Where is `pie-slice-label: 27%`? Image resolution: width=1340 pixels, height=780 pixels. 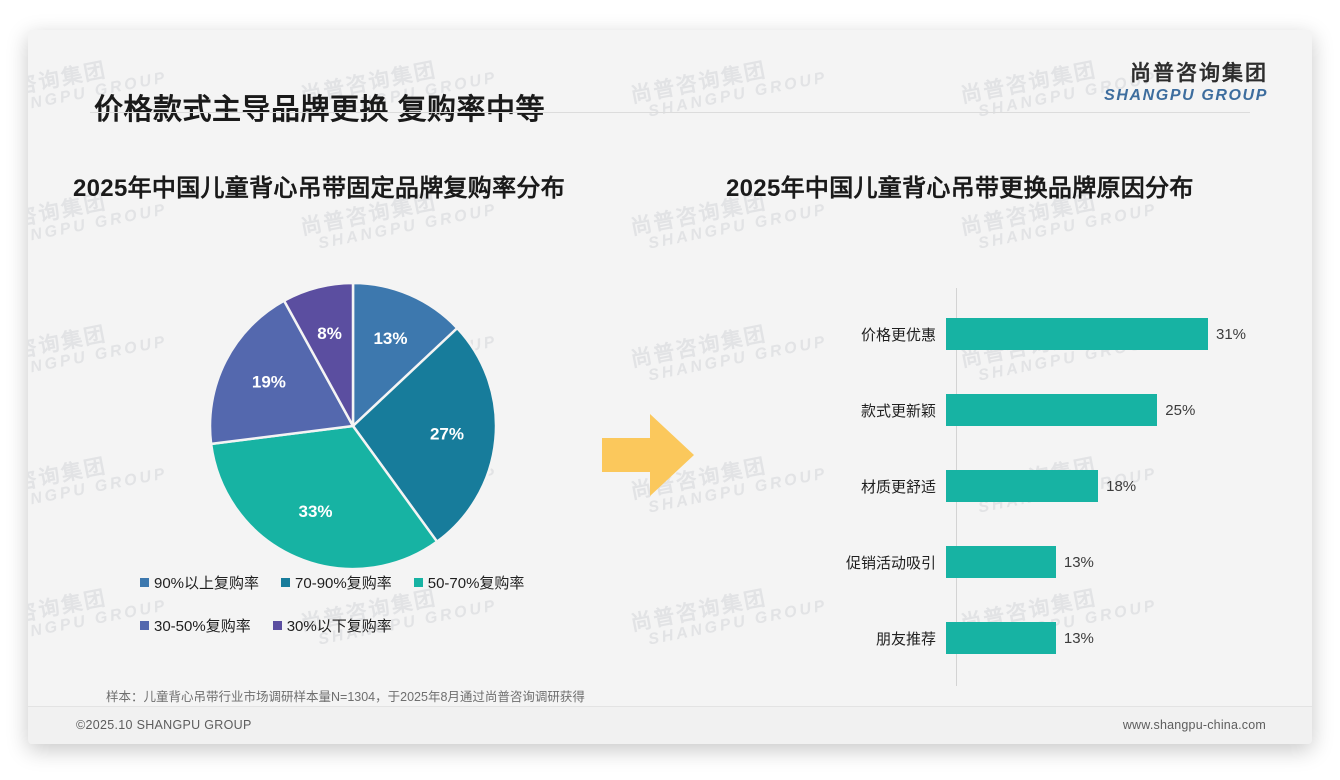
pie-slice-label: 27% is located at coordinates (447, 433).